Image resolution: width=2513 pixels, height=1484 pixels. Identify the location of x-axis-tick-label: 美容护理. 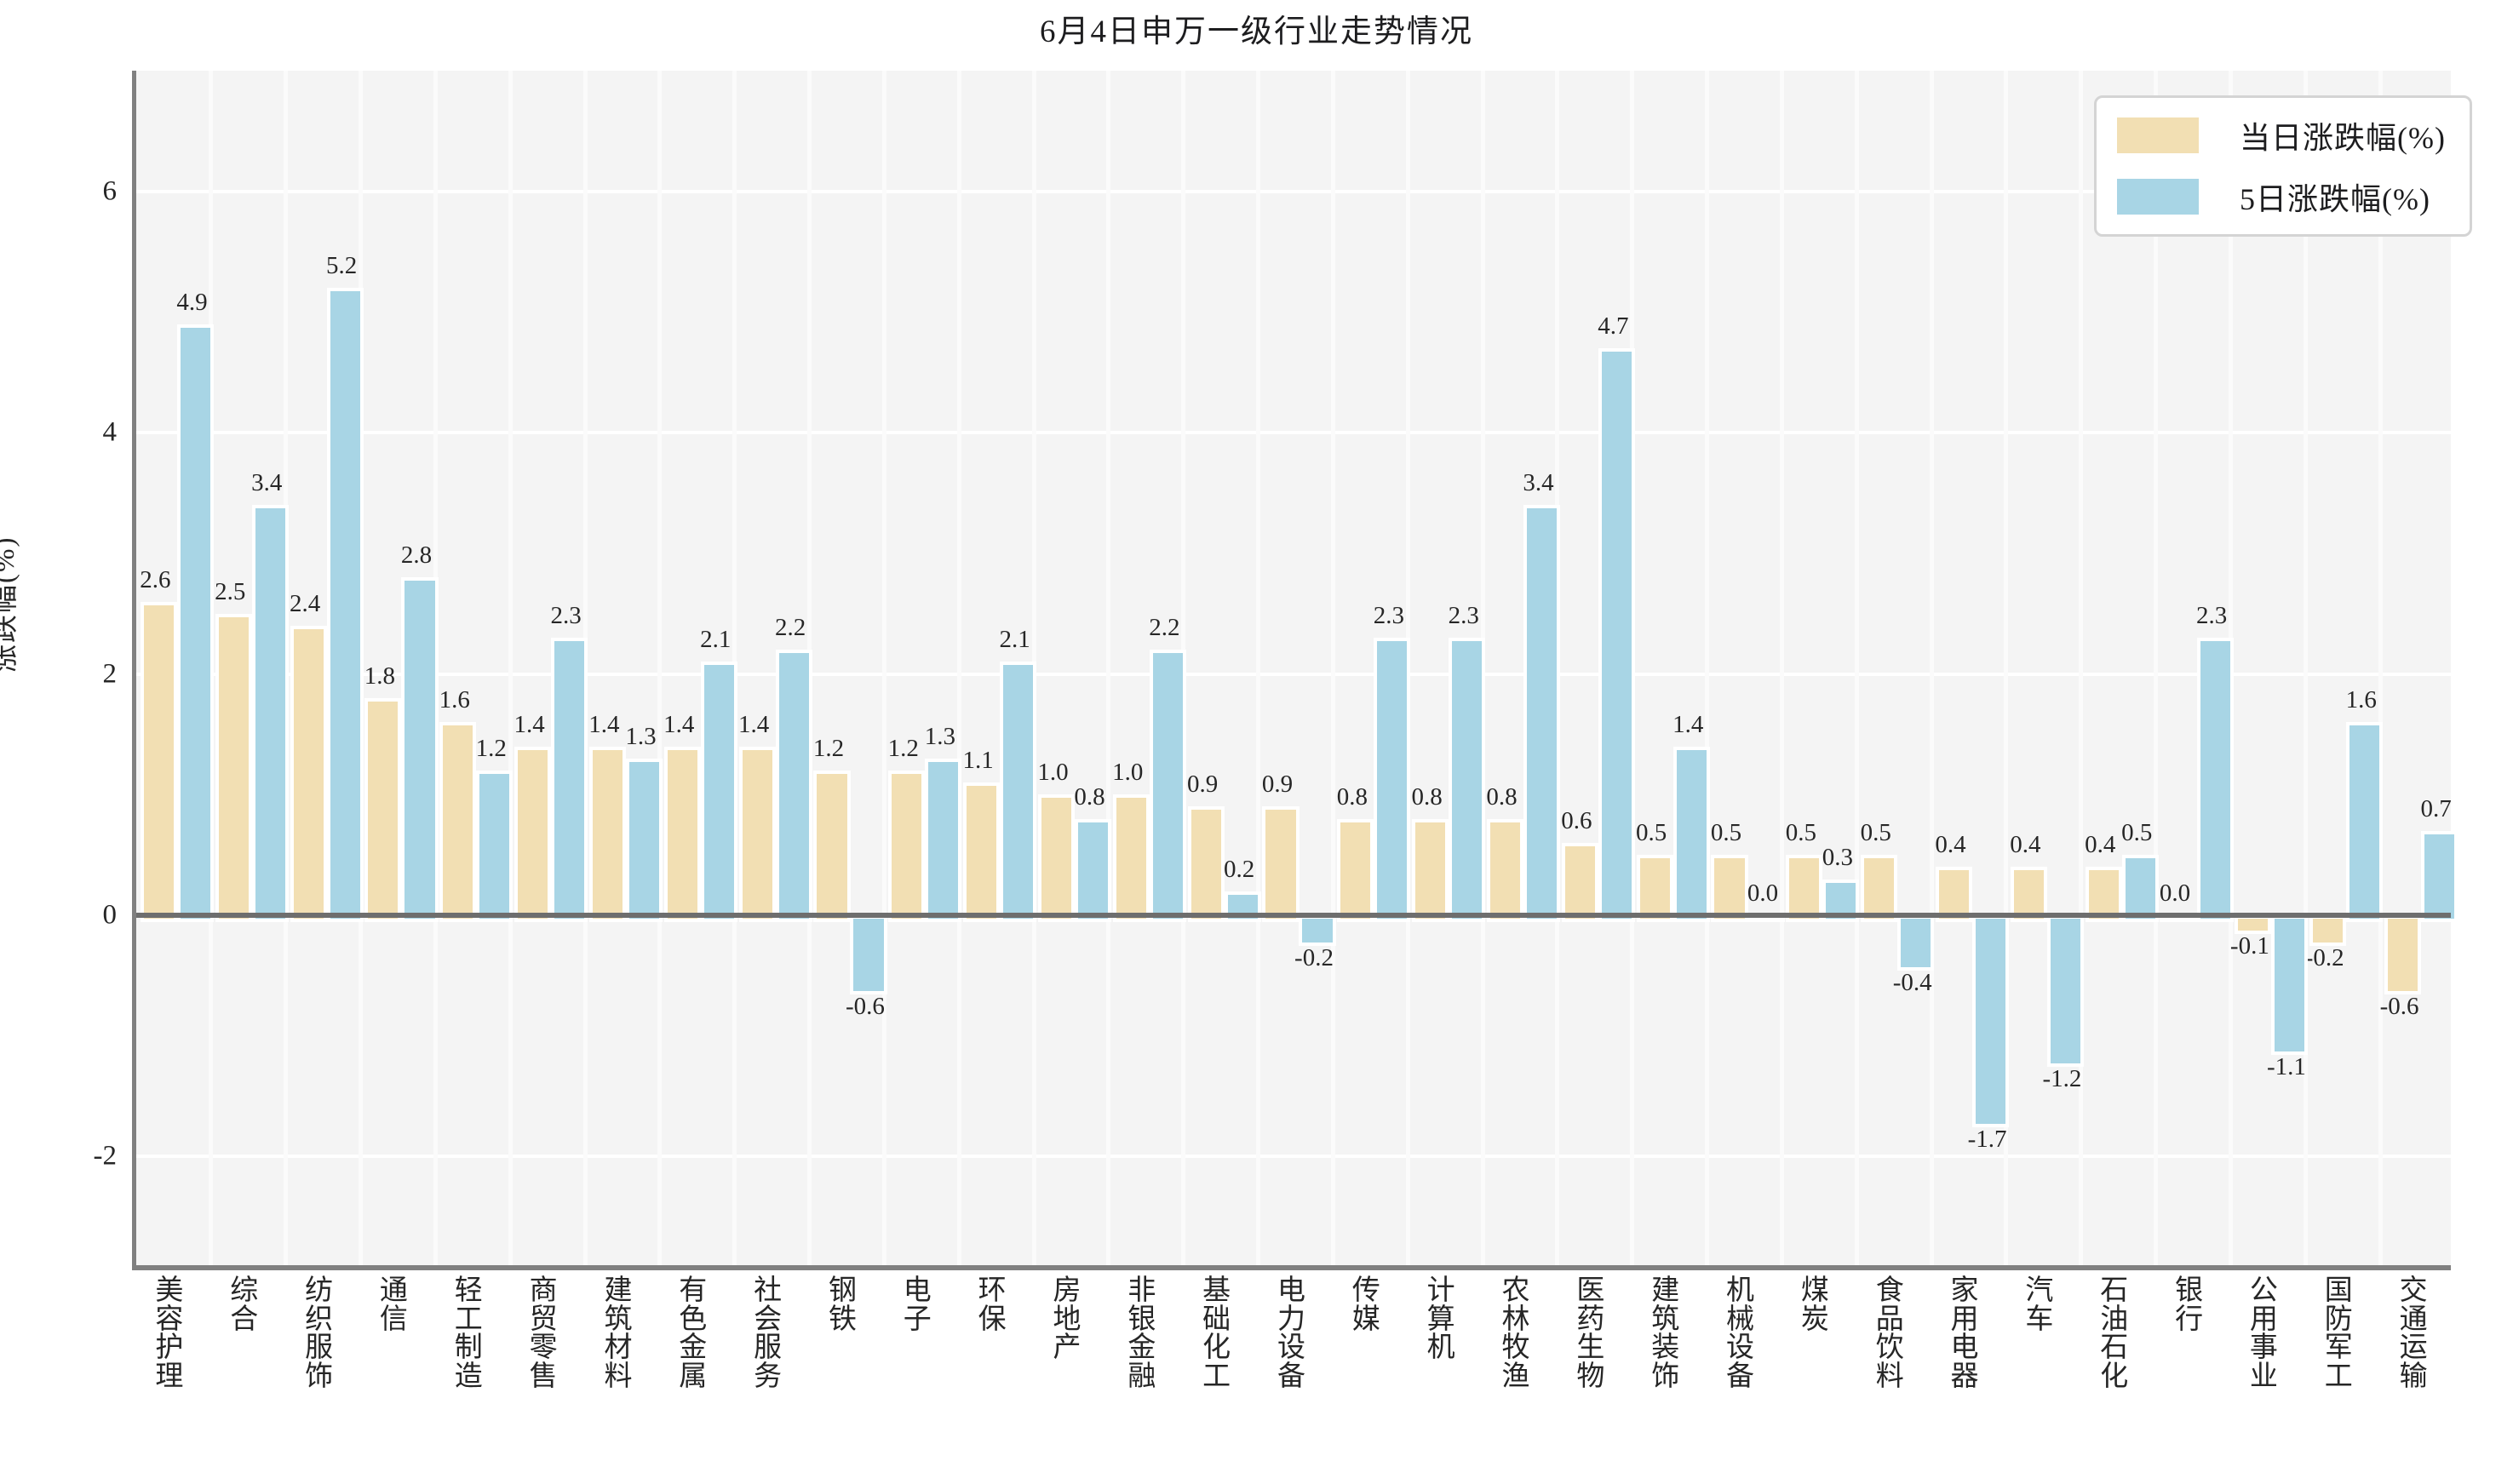
(170, 1333).